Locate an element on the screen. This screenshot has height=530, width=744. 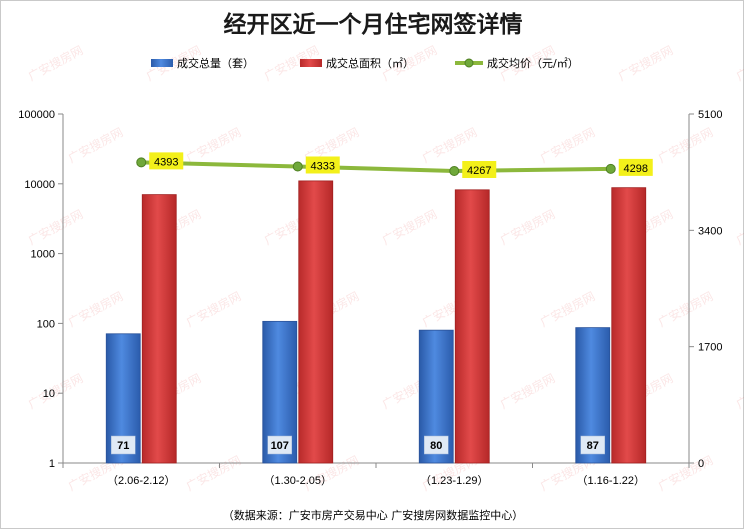
avg-price-label: 4393 is located at coordinates (166, 162).